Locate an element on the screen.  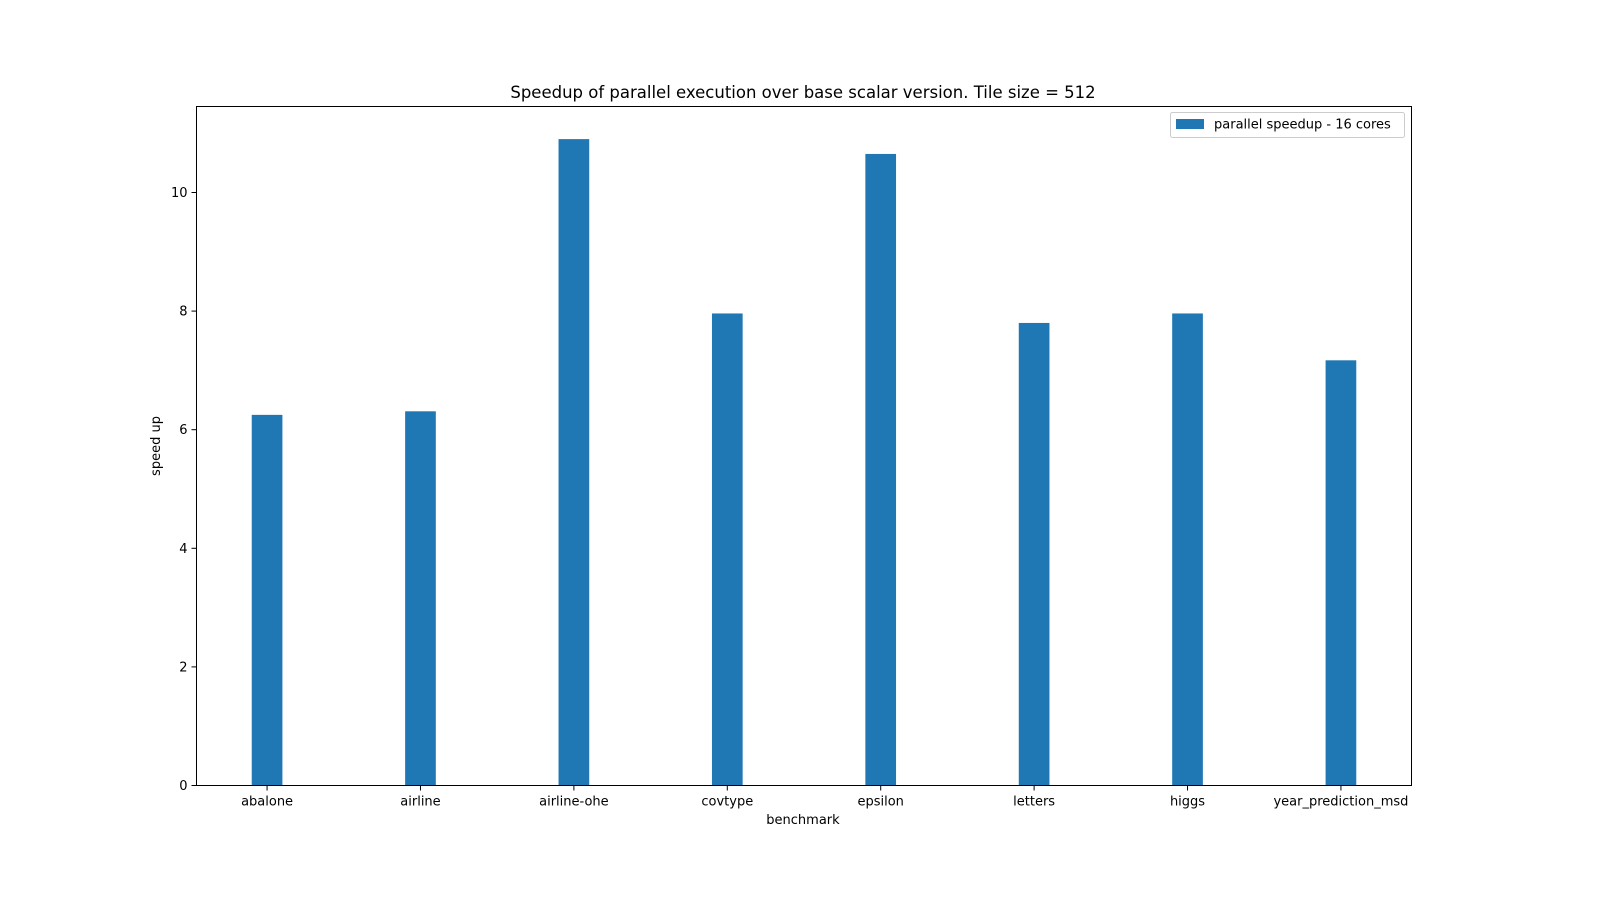
x-tick-label-covtype: covtype is located at coordinates (727, 802).